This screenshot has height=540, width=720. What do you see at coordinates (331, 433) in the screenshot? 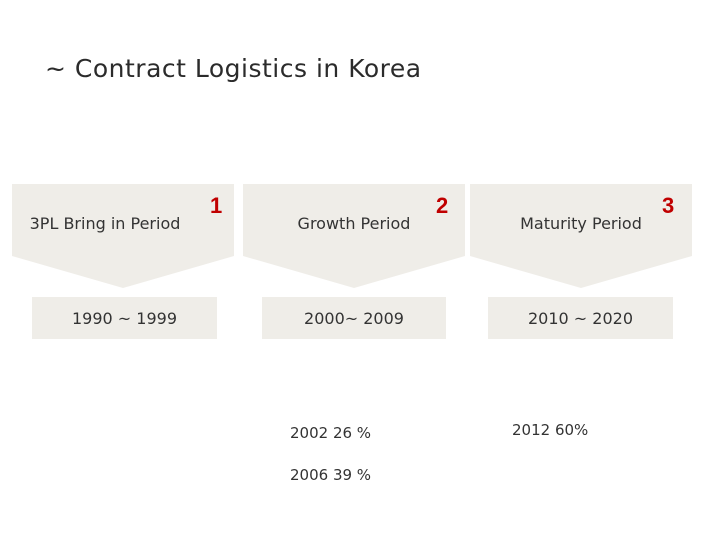
I see `growth-stat-1: 2002 26 %` at bounding box center [331, 433].